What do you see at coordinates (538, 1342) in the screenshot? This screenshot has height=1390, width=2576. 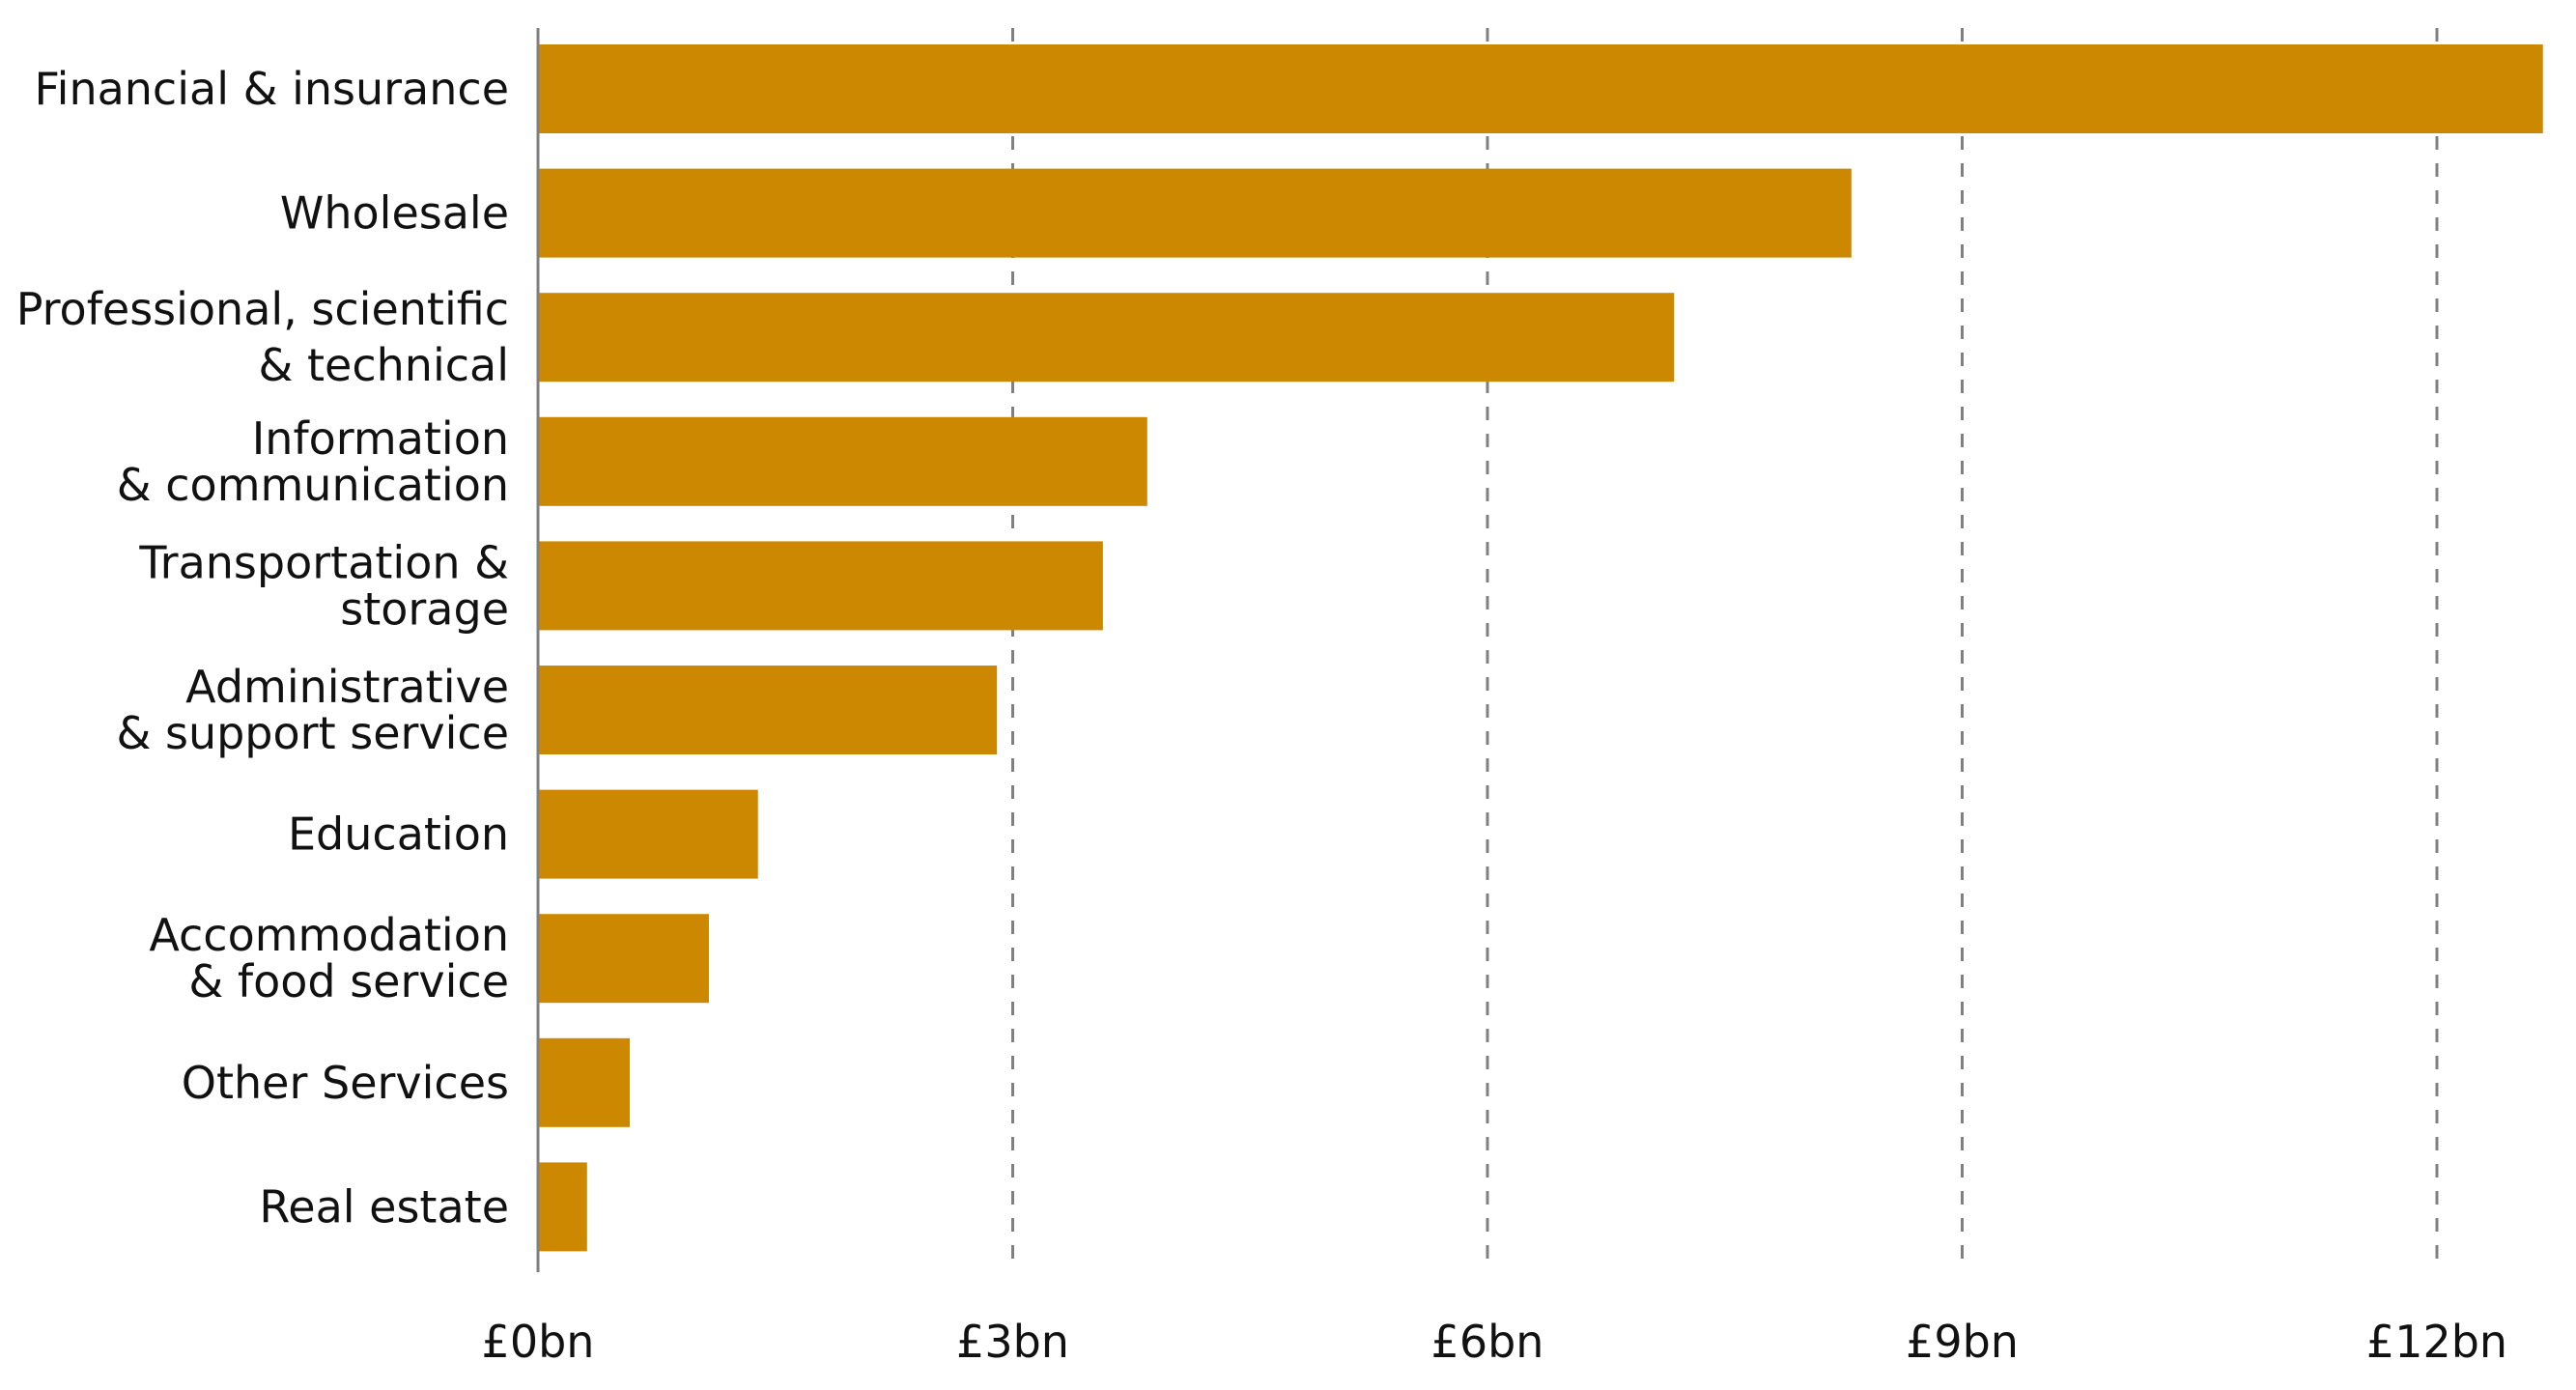 I see `x-tick-label: £0bn` at bounding box center [538, 1342].